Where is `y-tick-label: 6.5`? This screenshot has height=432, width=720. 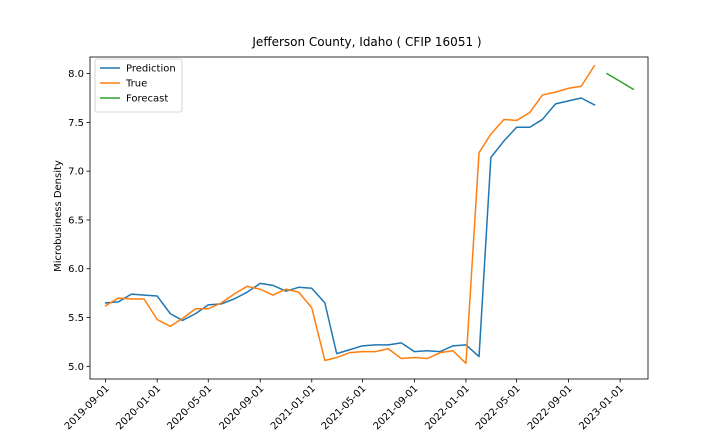 y-tick-label: 6.5 is located at coordinates (76, 220).